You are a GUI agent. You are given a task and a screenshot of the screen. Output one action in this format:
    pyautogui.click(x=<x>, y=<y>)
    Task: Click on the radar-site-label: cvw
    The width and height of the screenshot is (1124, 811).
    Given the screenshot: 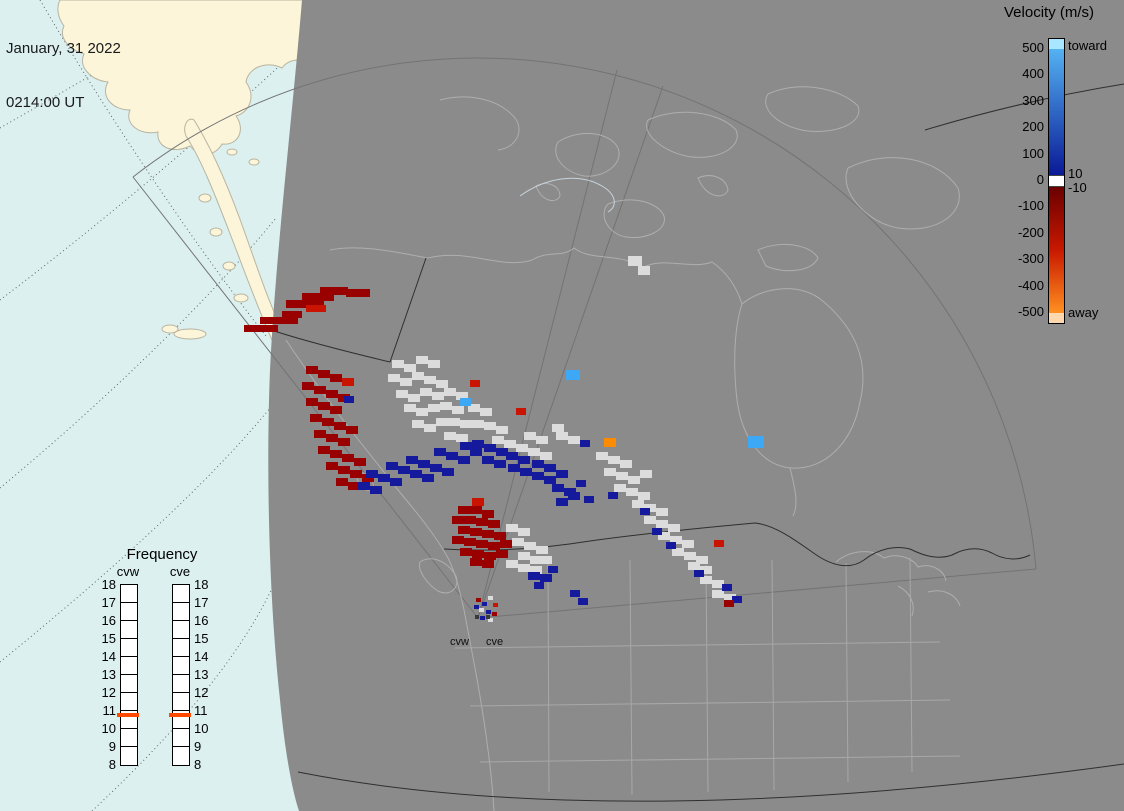 What is the action you would take?
    pyautogui.click(x=459, y=642)
    